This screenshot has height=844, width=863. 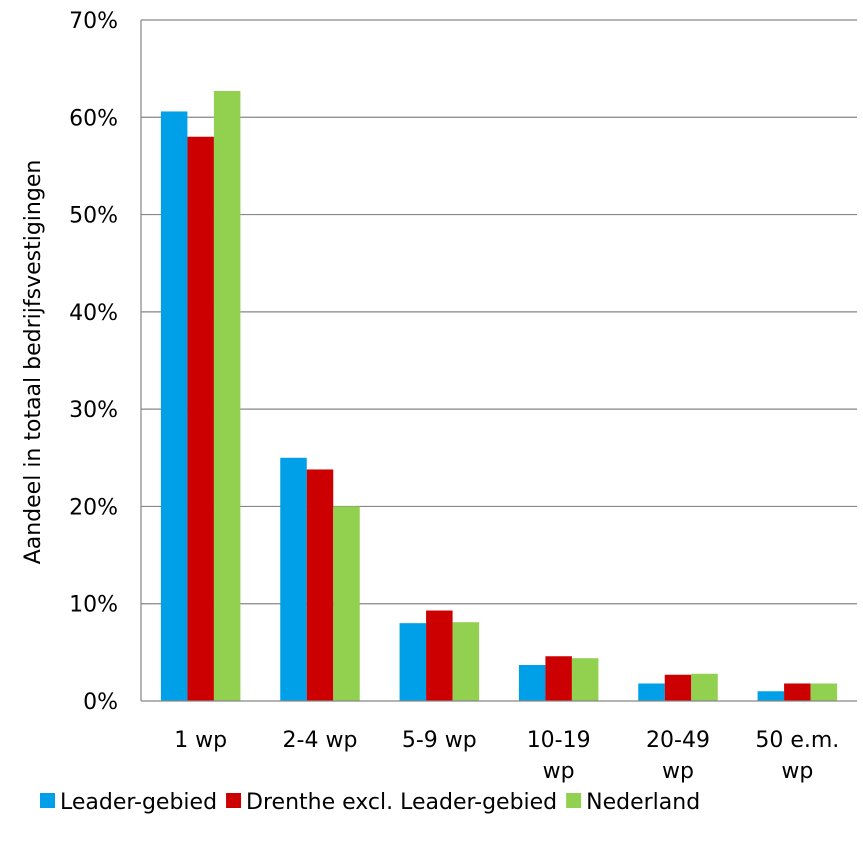 What do you see at coordinates (93, 605) in the screenshot?
I see `y-tick-label: 10%` at bounding box center [93, 605].